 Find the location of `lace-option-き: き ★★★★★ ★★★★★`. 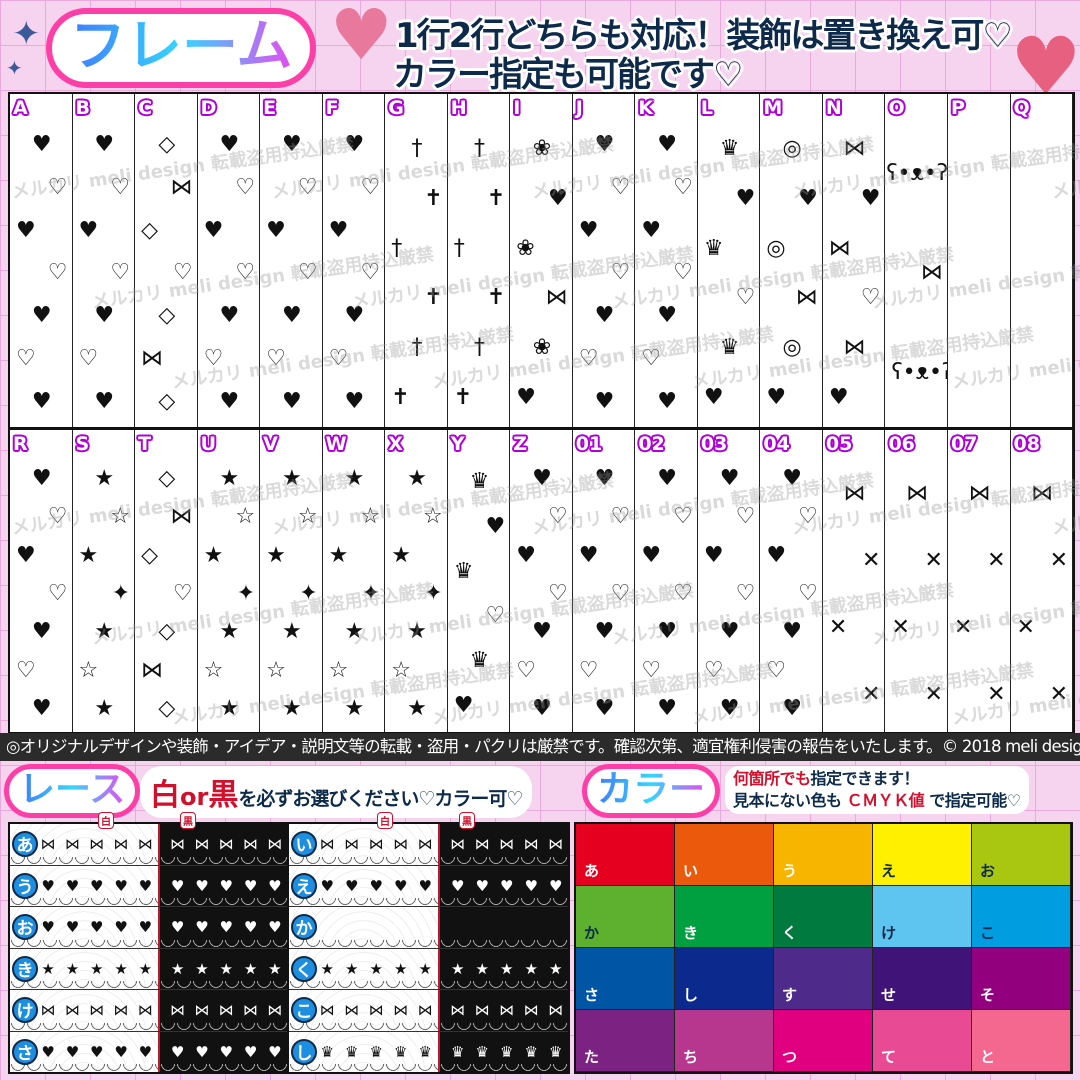

lace-option-き: き ★★★★★ ★★★★★ is located at coordinates (148, 970).